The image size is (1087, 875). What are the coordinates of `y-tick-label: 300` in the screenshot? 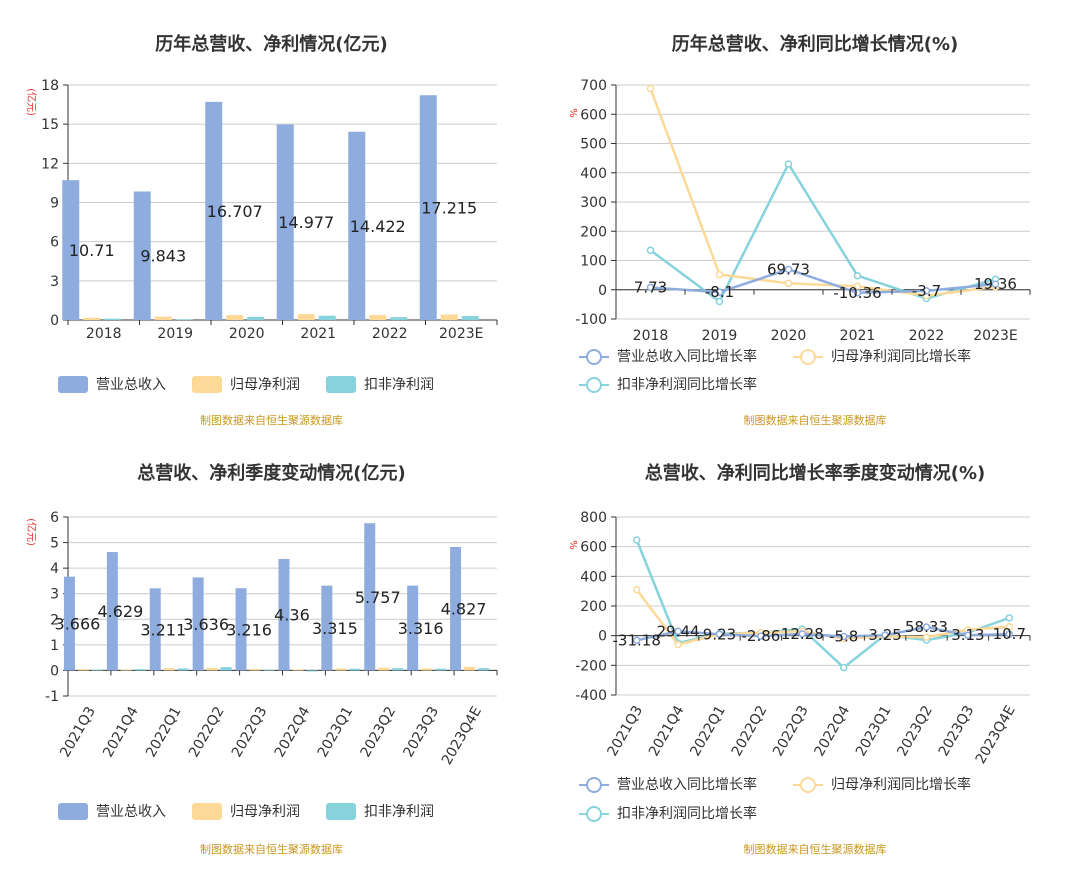 It's located at (593, 203).